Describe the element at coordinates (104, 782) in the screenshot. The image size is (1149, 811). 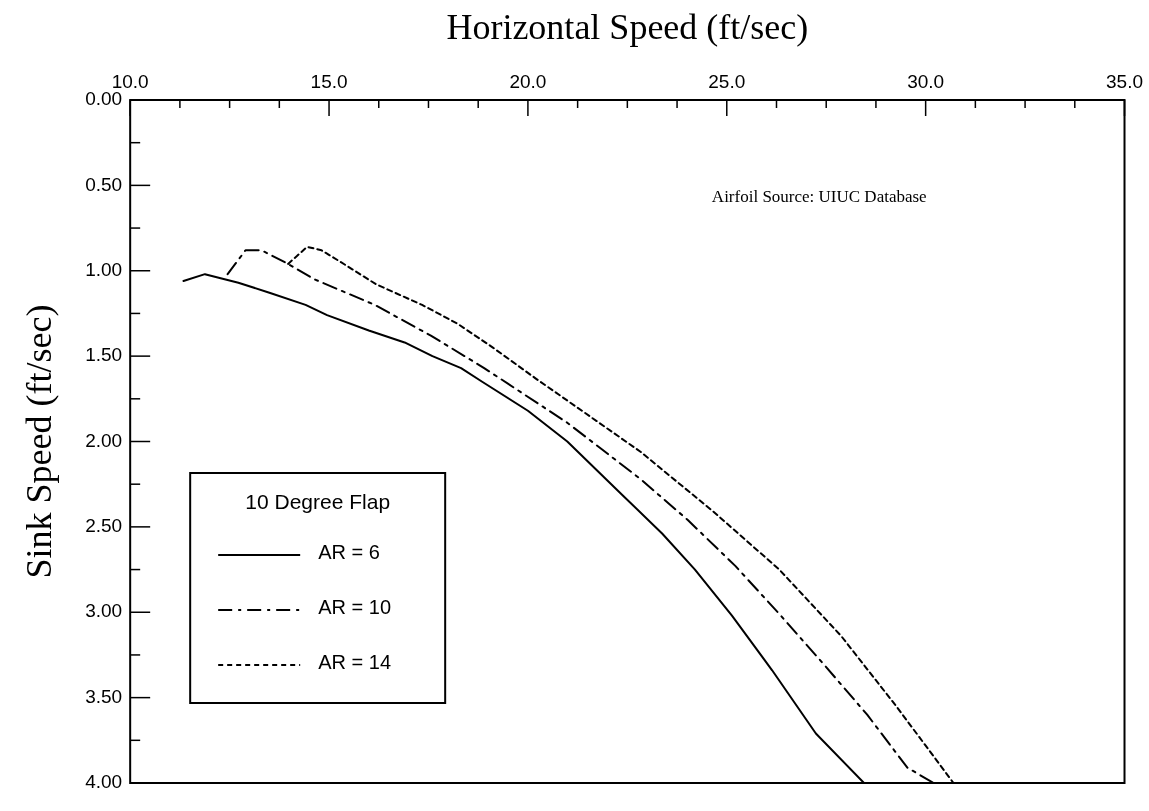
I see `y-tick-label: 4.00` at that location.